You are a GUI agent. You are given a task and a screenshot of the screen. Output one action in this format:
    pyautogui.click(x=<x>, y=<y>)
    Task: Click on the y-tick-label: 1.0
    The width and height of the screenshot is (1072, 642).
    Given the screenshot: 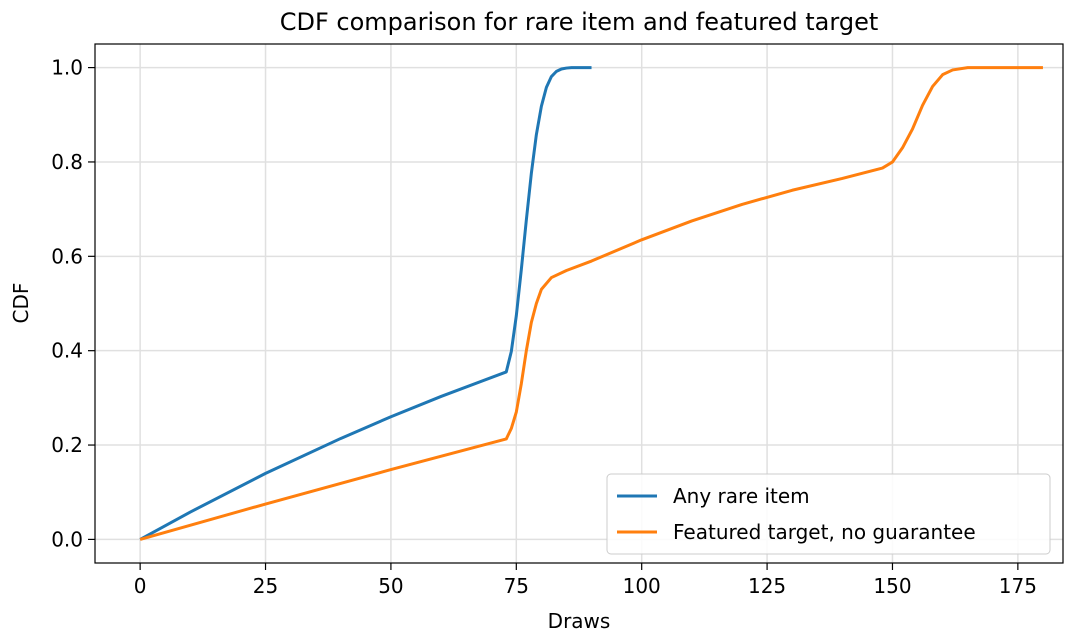 What is the action you would take?
    pyautogui.click(x=67, y=68)
    